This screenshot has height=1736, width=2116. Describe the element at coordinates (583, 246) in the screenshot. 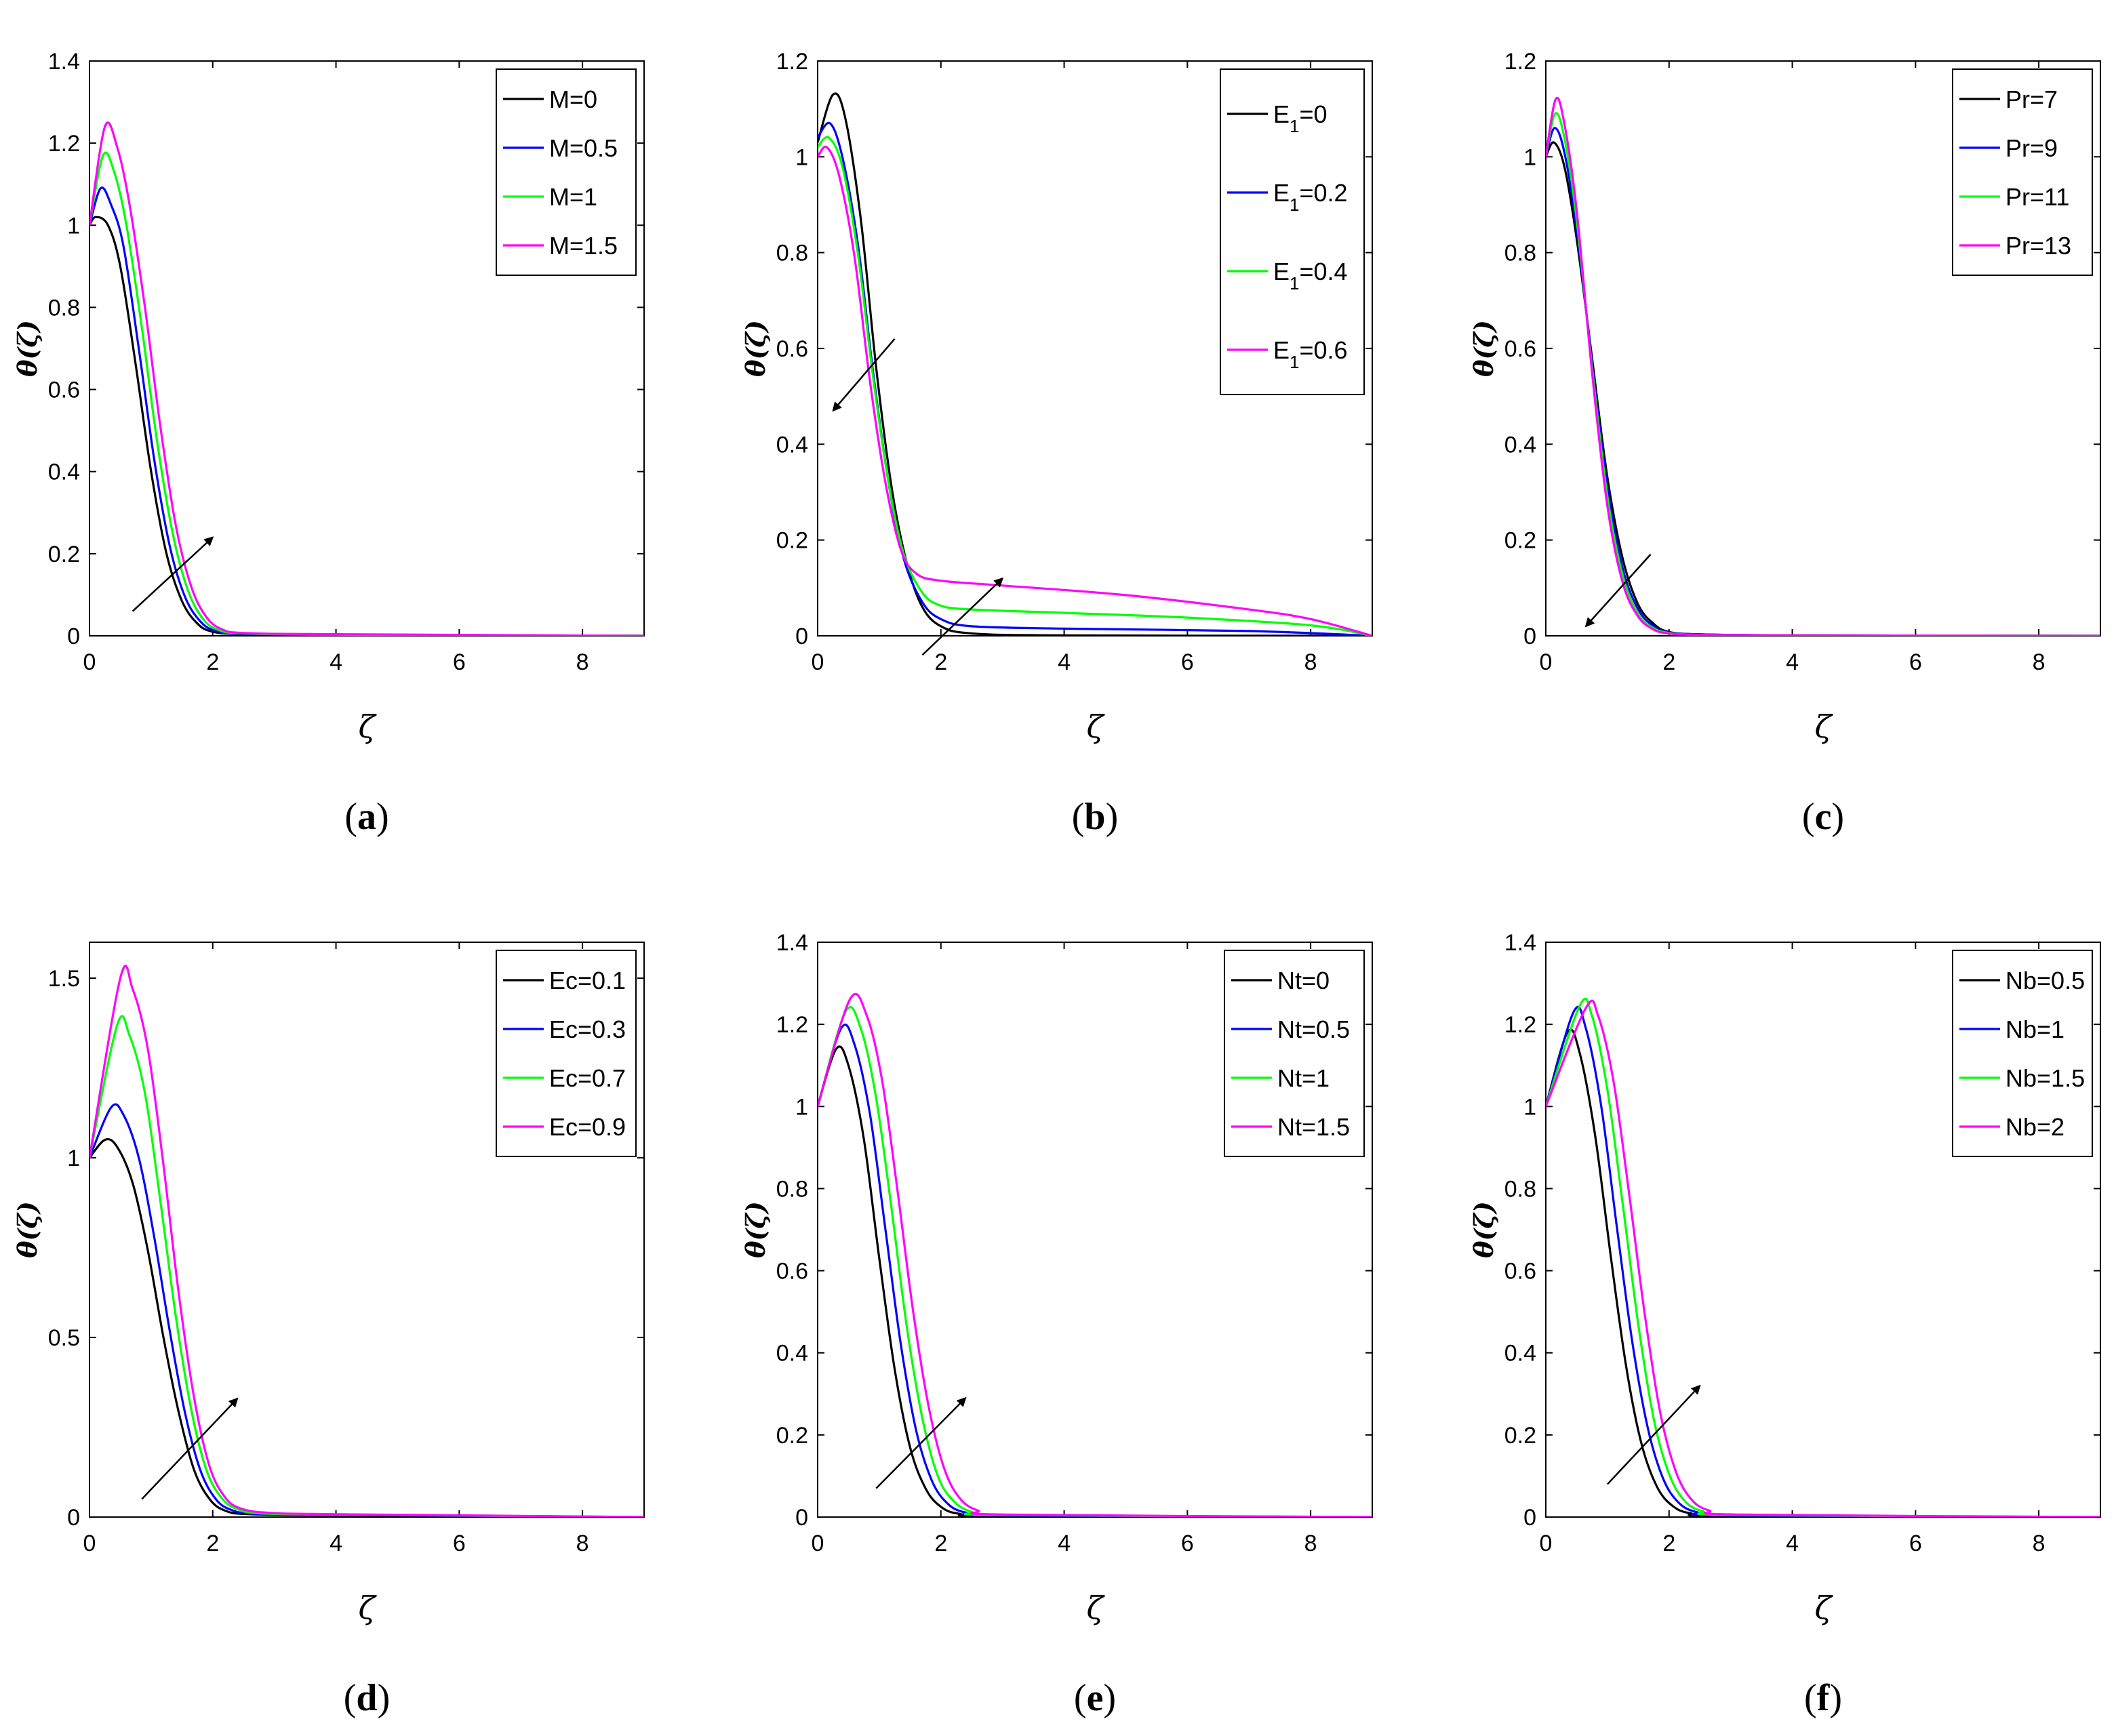

I see `legend-entry: M=1.5` at that location.